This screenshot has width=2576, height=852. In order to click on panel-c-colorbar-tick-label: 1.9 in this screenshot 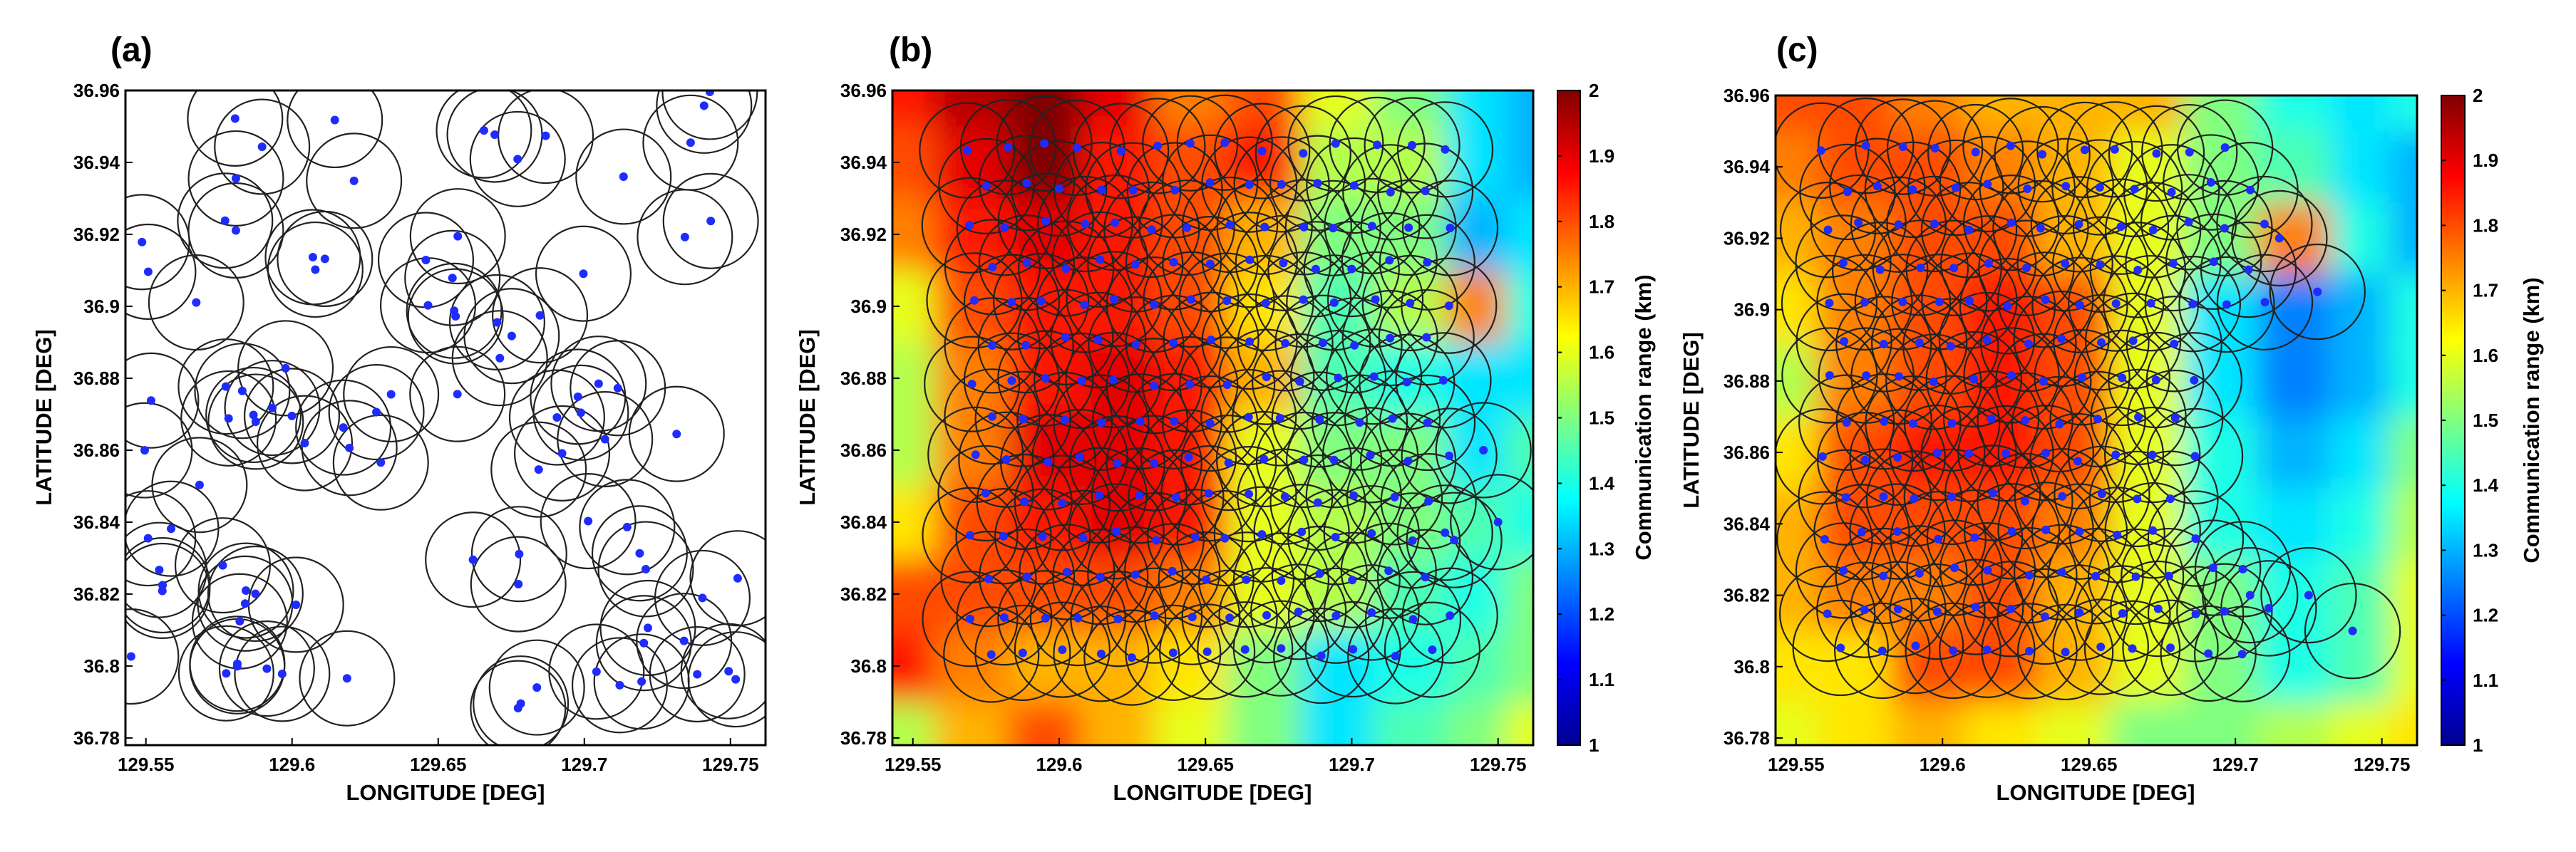, I will do `click(2485, 160)`.